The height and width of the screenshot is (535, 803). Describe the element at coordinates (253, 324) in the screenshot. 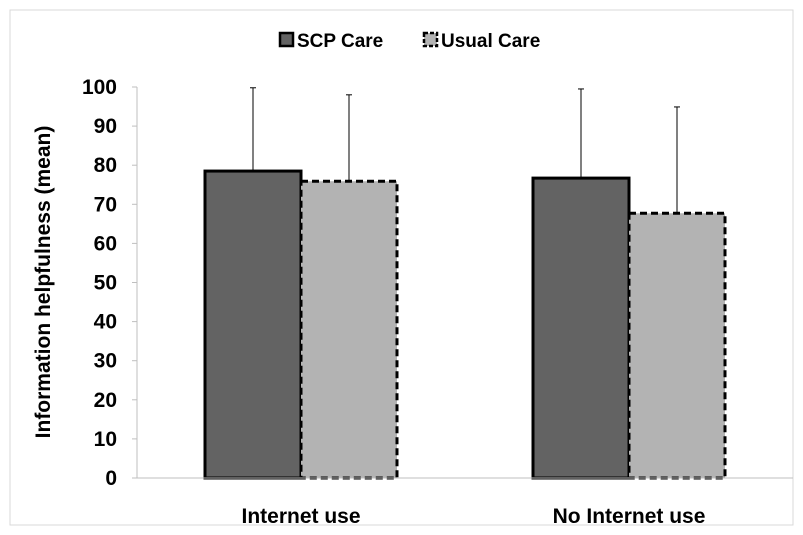

I see `bar-scp-care-internet-use` at that location.